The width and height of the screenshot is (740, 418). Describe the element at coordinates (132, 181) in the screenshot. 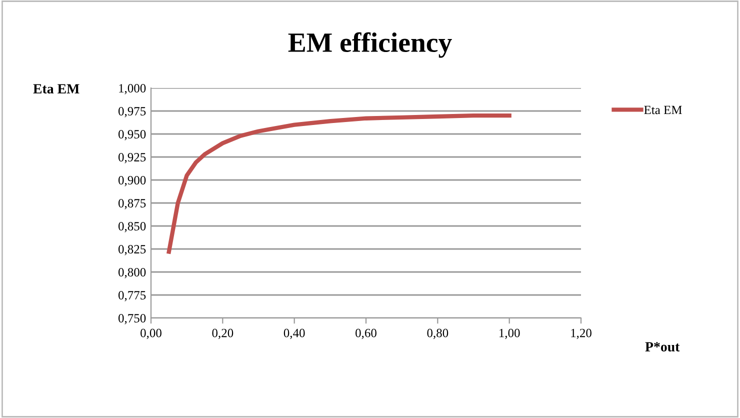

I see `y-tick-label: 0,900` at that location.